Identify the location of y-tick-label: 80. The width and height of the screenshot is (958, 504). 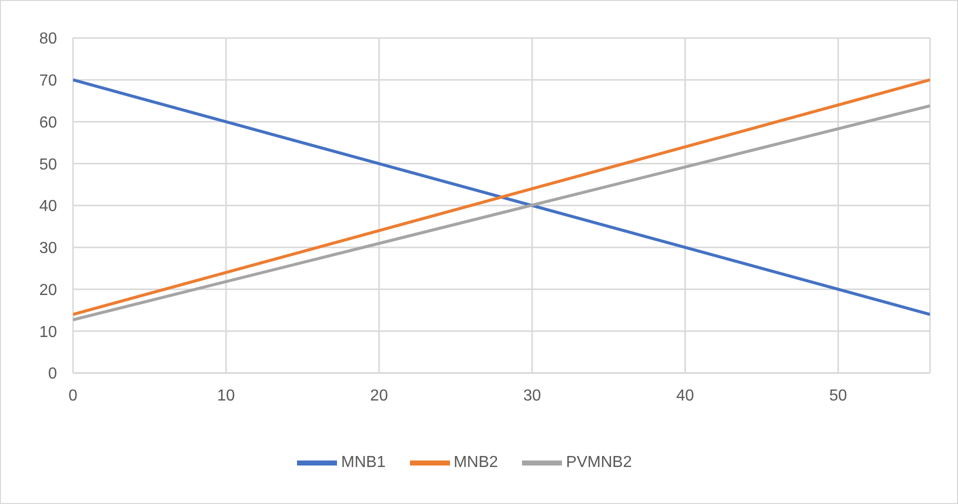
(48, 39).